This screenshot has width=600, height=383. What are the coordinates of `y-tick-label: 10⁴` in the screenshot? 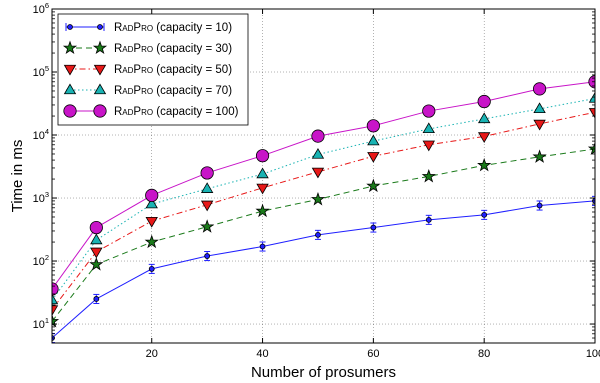 It's located at (41, 134).